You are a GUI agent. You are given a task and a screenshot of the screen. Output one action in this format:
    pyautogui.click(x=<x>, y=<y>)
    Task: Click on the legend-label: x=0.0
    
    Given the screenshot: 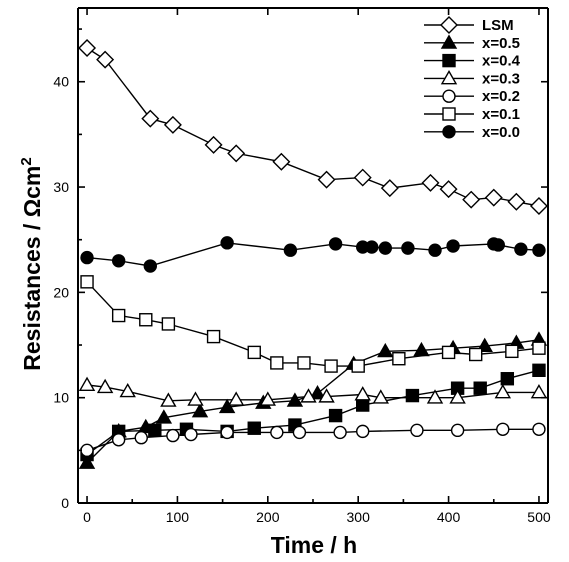 What is the action you would take?
    pyautogui.click(x=501, y=132)
    